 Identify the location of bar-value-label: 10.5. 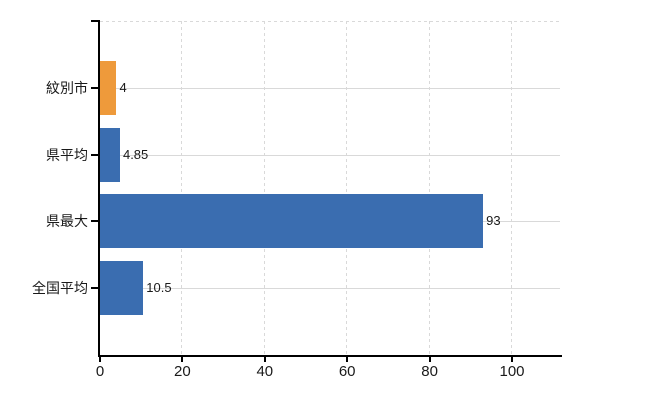
(159, 287).